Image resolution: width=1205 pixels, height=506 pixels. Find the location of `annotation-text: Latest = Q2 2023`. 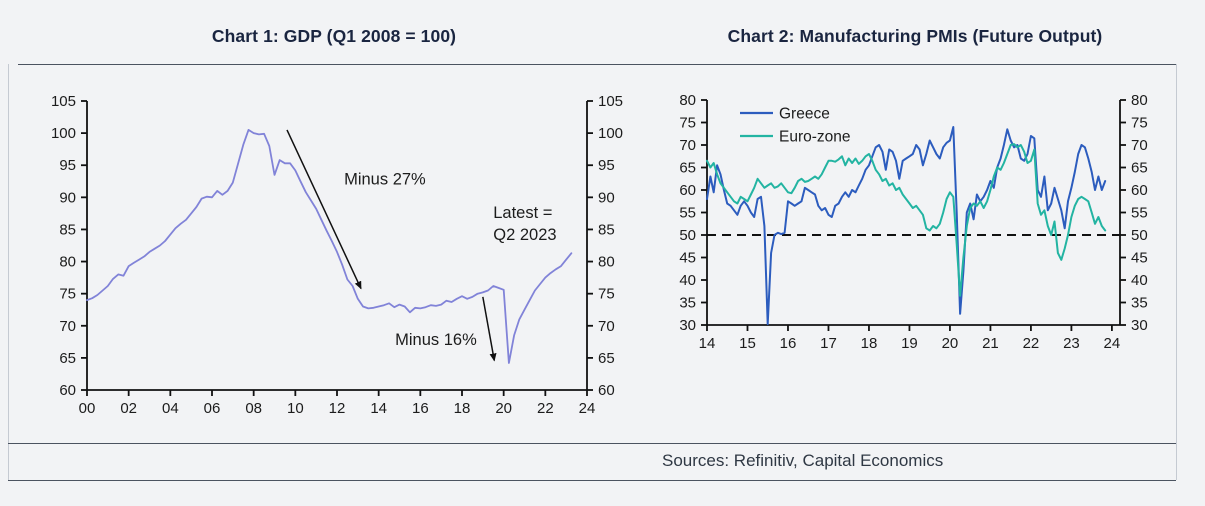

annotation-text: Latest = Q2 2023 is located at coordinates (524, 224).